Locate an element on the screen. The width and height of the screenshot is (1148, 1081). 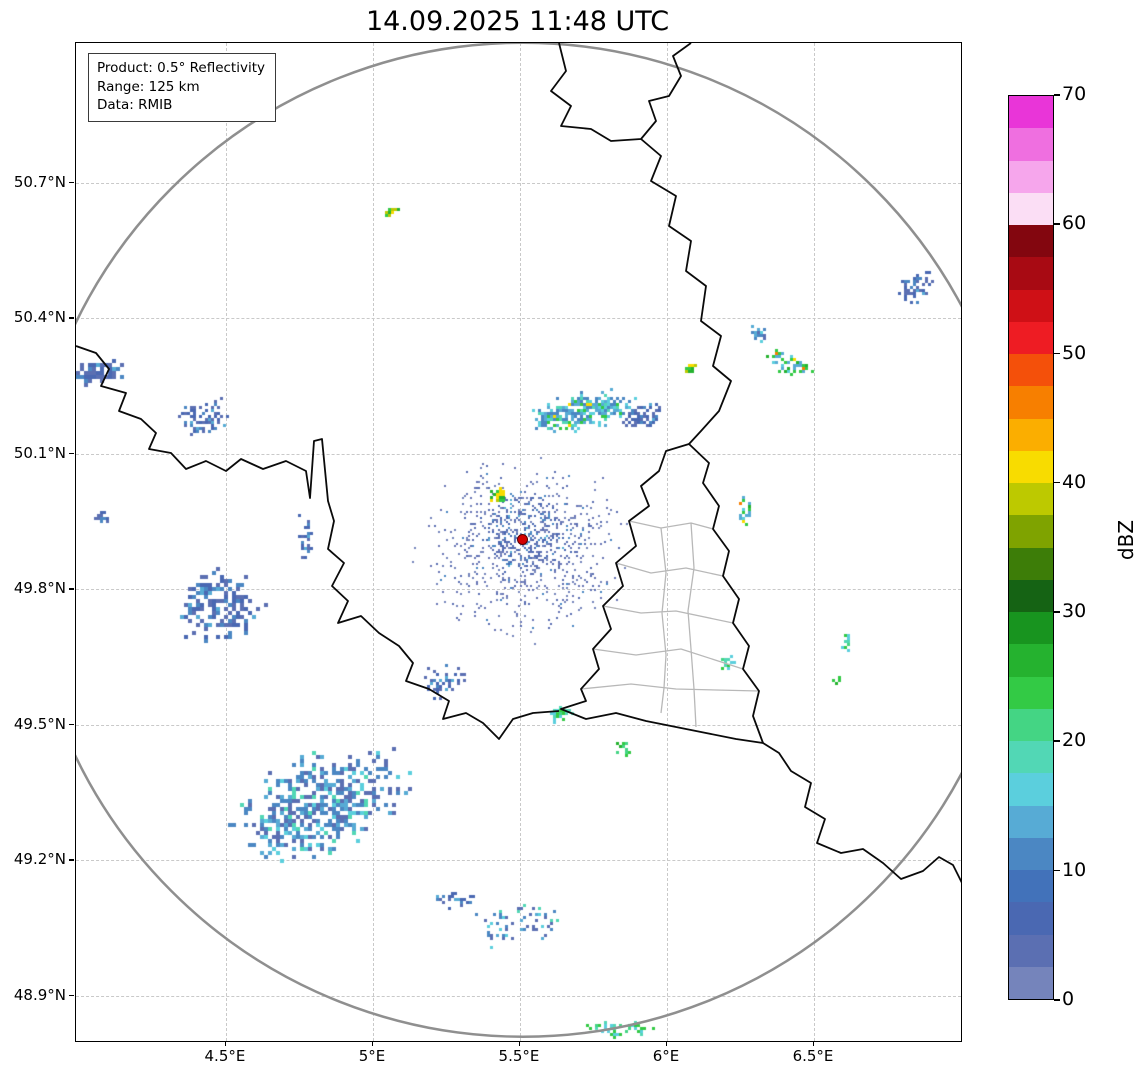
info-range: Range: 125 km is located at coordinates (148, 86).